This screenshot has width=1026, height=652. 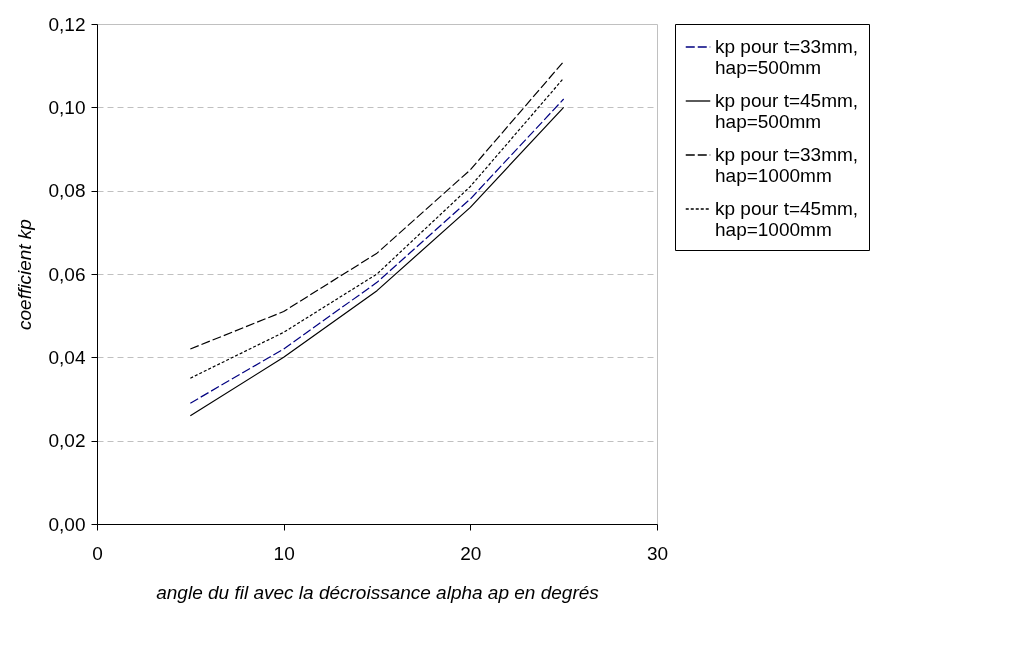 What do you see at coordinates (284, 553) in the screenshot?
I see `x-tick-label: 10` at bounding box center [284, 553].